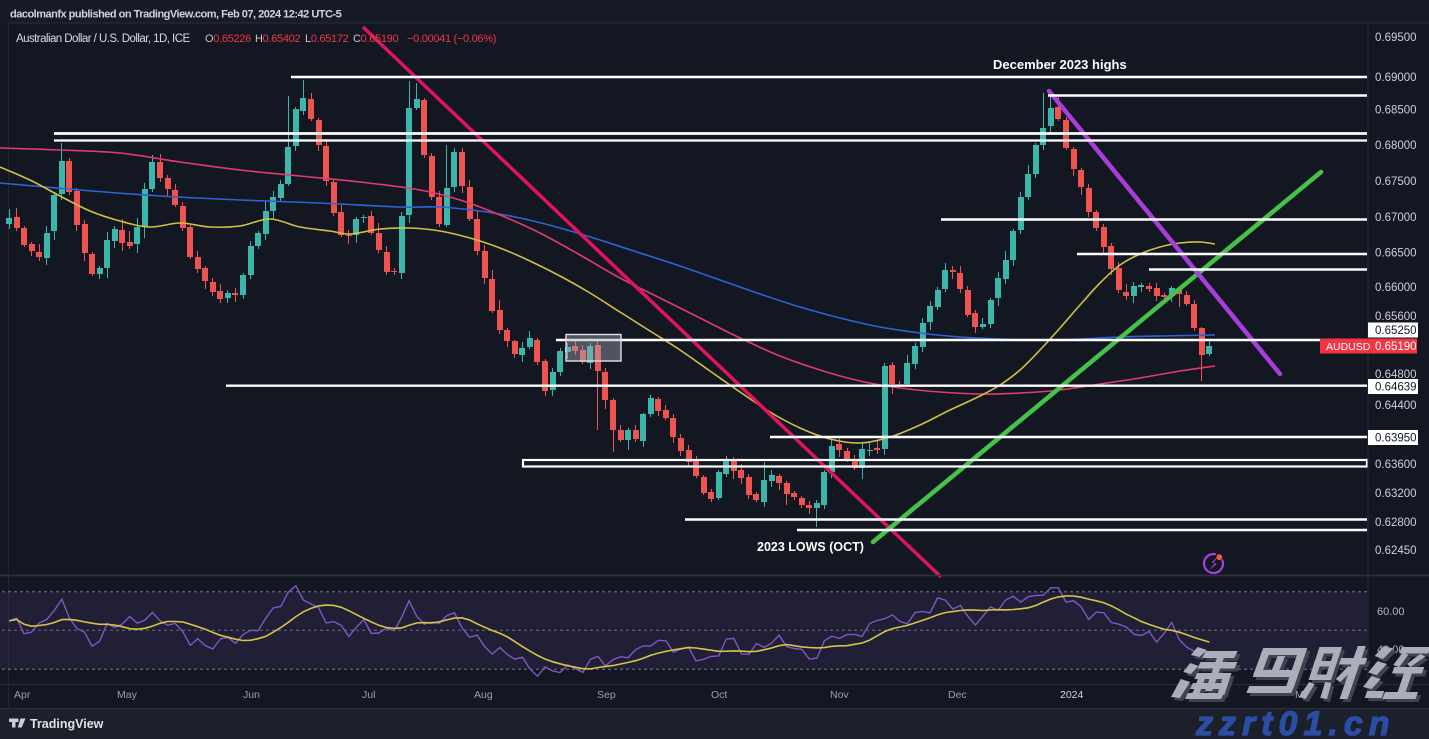 The height and width of the screenshot is (739, 1429). Describe the element at coordinates (376, 39) in the screenshot. I see `svg-text: C0.65190` at that location.